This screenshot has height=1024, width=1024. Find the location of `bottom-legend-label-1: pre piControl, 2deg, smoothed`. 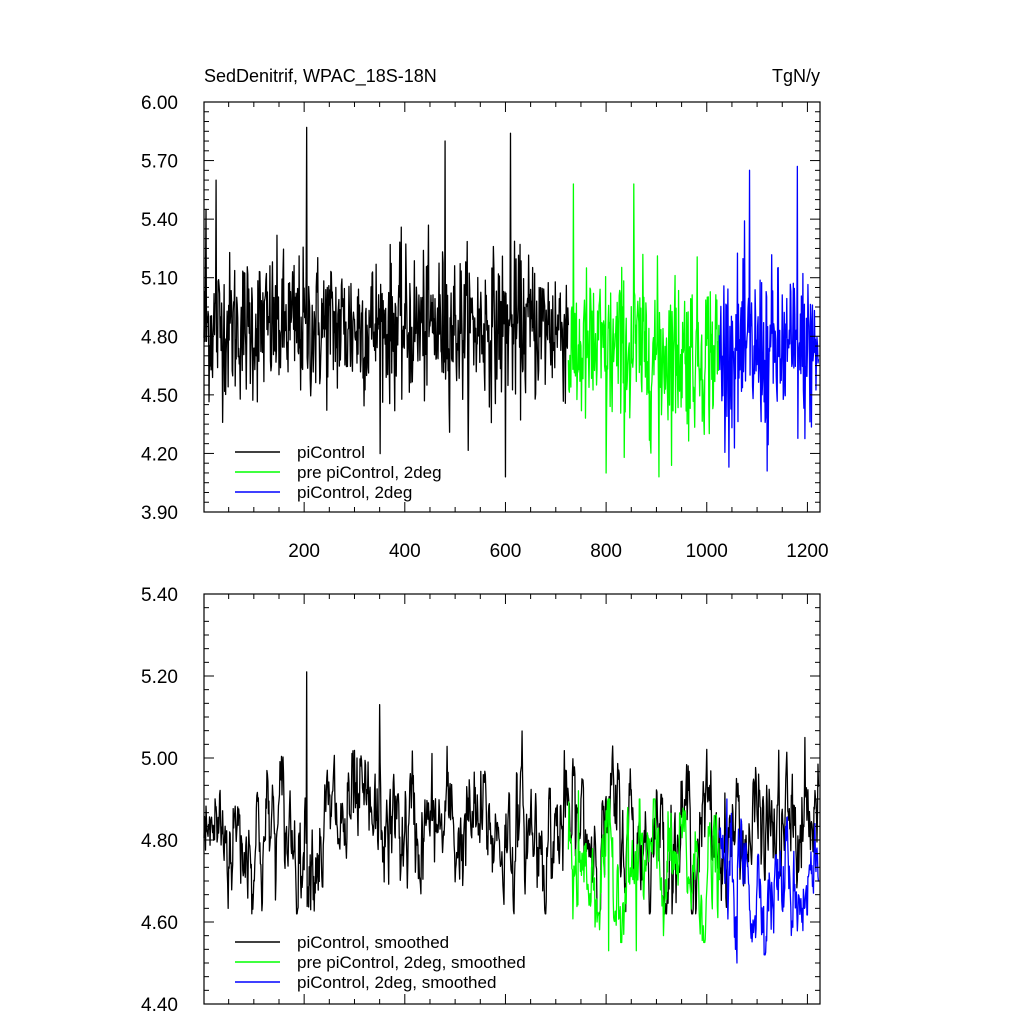

bottom-legend-label-1: pre piControl, 2deg, smoothed is located at coordinates (411, 962).